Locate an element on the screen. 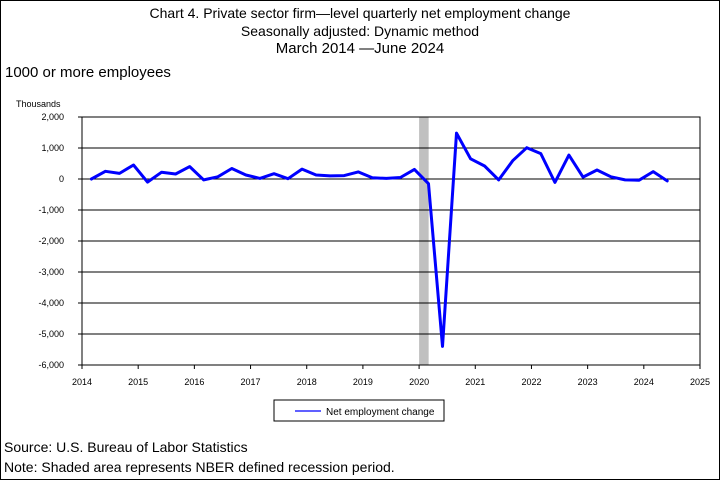 The image size is (720, 480). chart-date-range: March 2014 —June 2024 is located at coordinates (360, 48).